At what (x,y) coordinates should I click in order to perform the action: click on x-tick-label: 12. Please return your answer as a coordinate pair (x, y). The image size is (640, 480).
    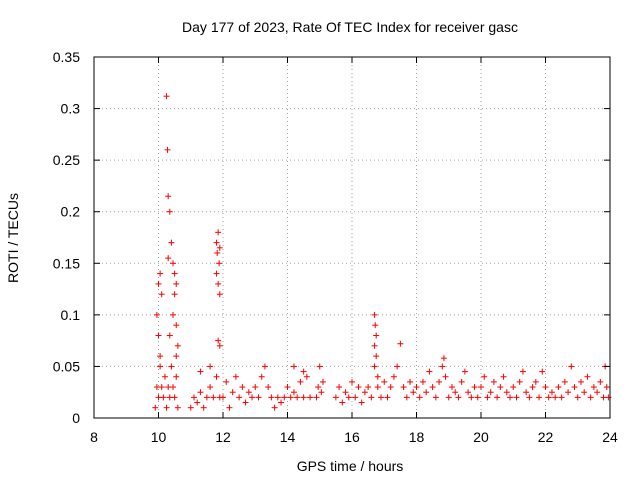
    Looking at the image, I should click on (223, 437).